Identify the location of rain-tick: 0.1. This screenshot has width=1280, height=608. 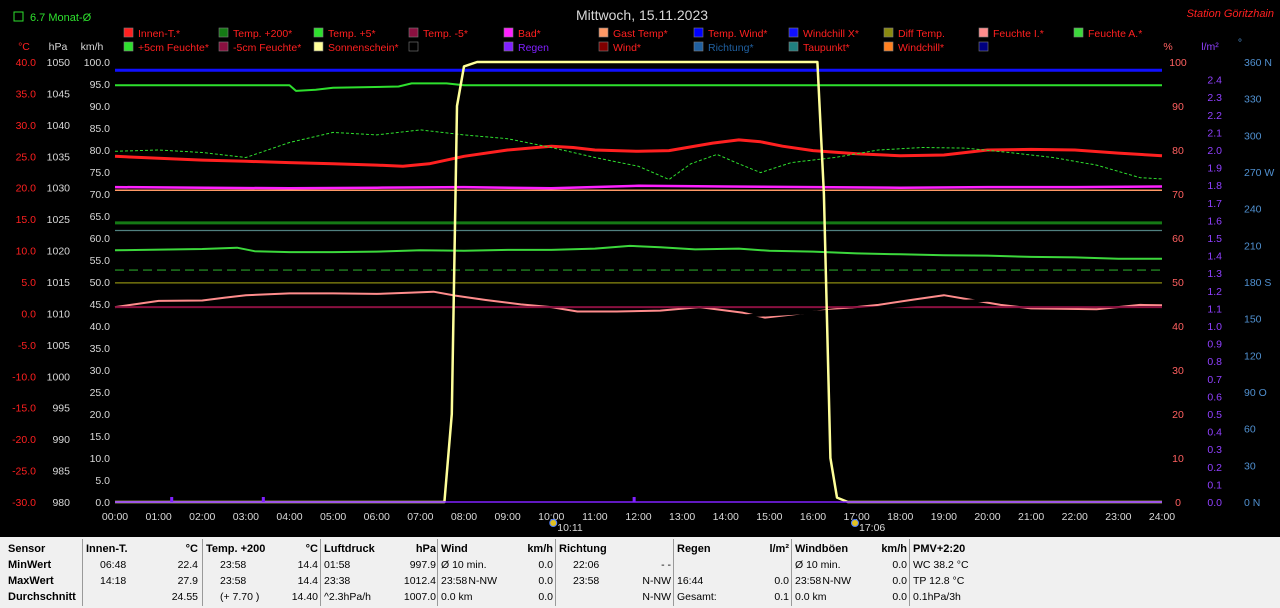
(1214, 485).